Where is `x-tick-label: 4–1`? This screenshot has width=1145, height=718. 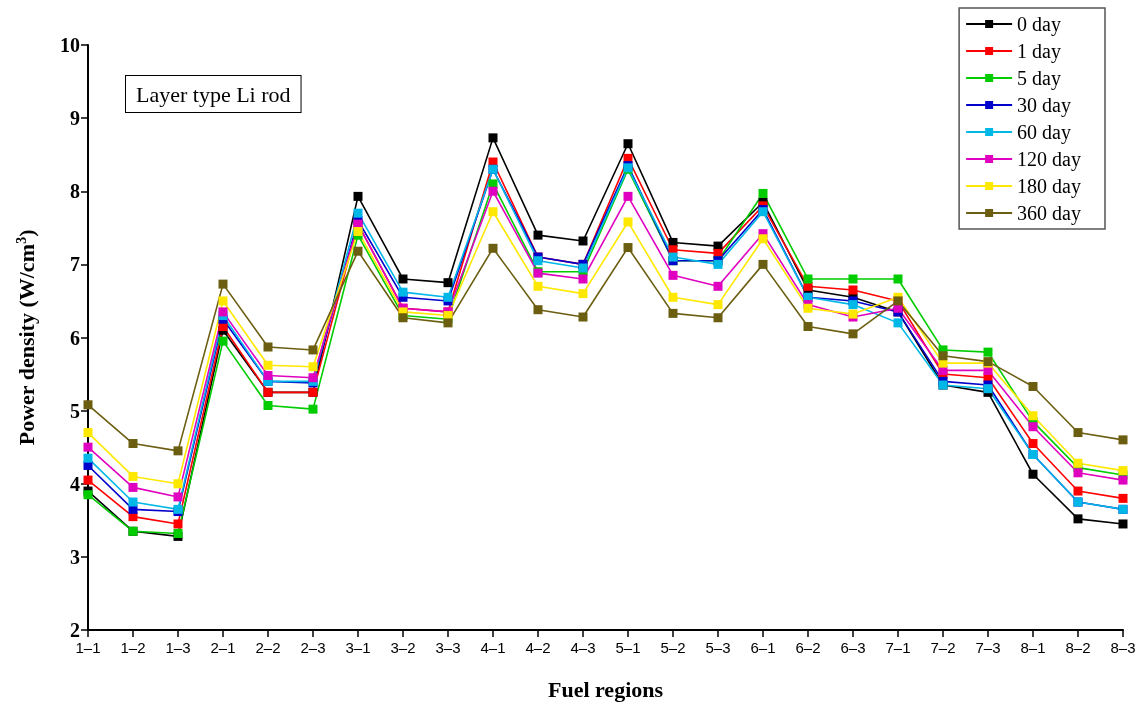
x-tick-label: 4–1 is located at coordinates (493, 647).